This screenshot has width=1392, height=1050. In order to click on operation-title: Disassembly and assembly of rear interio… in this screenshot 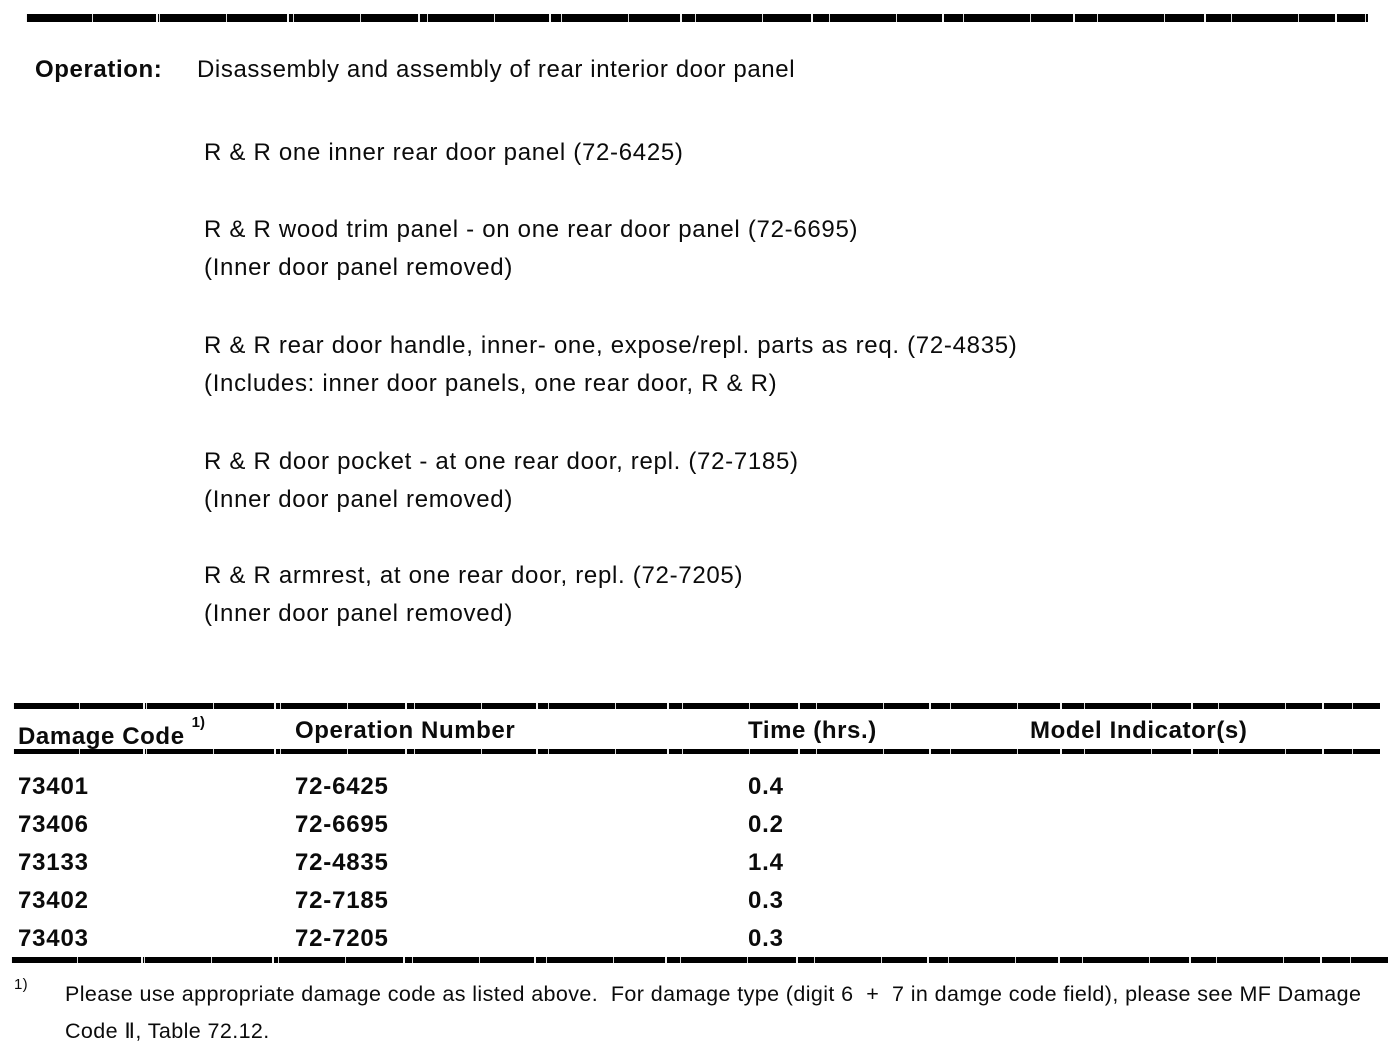, I will do `click(496, 69)`.